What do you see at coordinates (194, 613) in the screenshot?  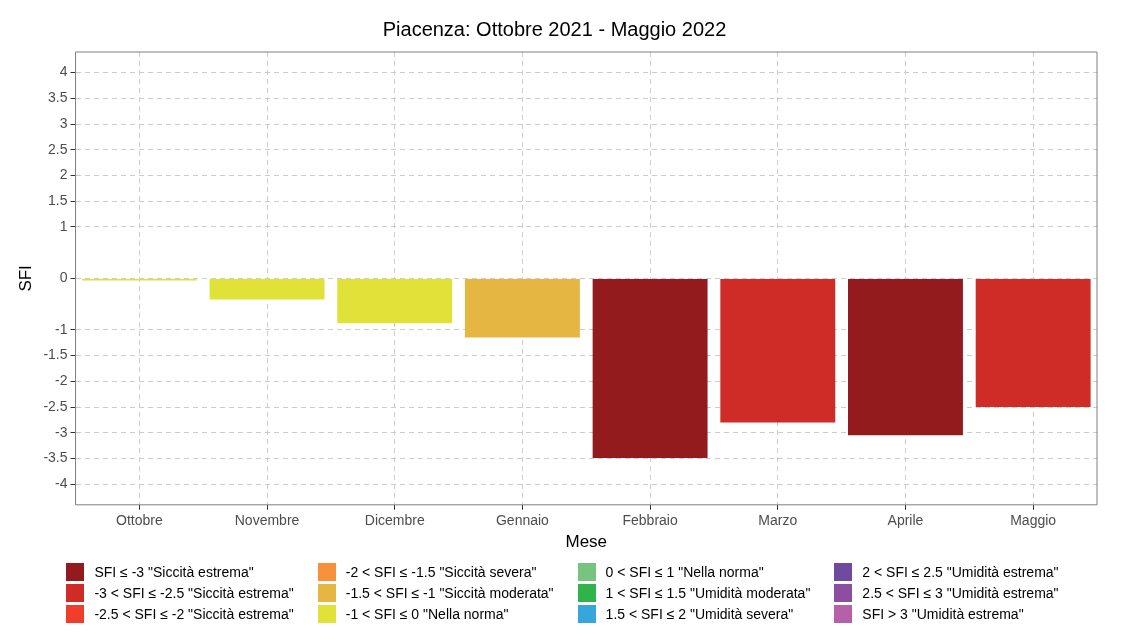 I see `legend-label: -2.5 < SFI ≤ -2 "Siccità estrema"` at bounding box center [194, 613].